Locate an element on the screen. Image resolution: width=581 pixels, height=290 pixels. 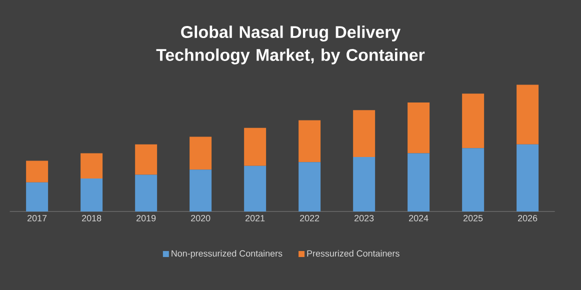
x-tick-label: 2020 is located at coordinates (200, 218).